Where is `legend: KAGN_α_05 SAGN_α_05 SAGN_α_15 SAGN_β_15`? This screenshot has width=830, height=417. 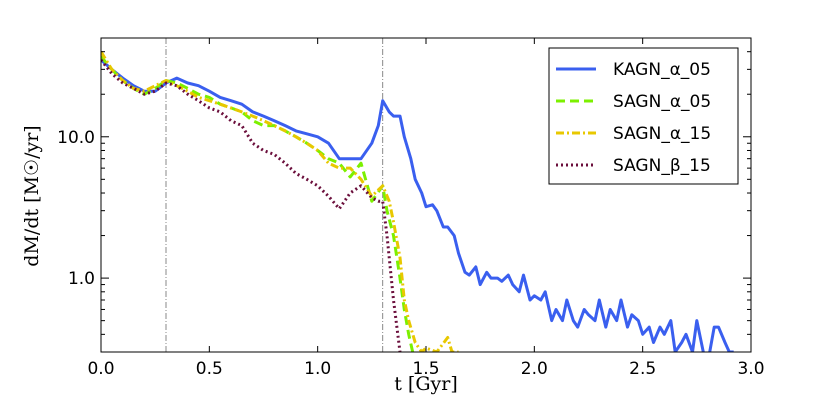
legend: KAGN_α_05 SAGN_α_05 SAGN_α_15 SAGN_β_15 is located at coordinates (643, 116).